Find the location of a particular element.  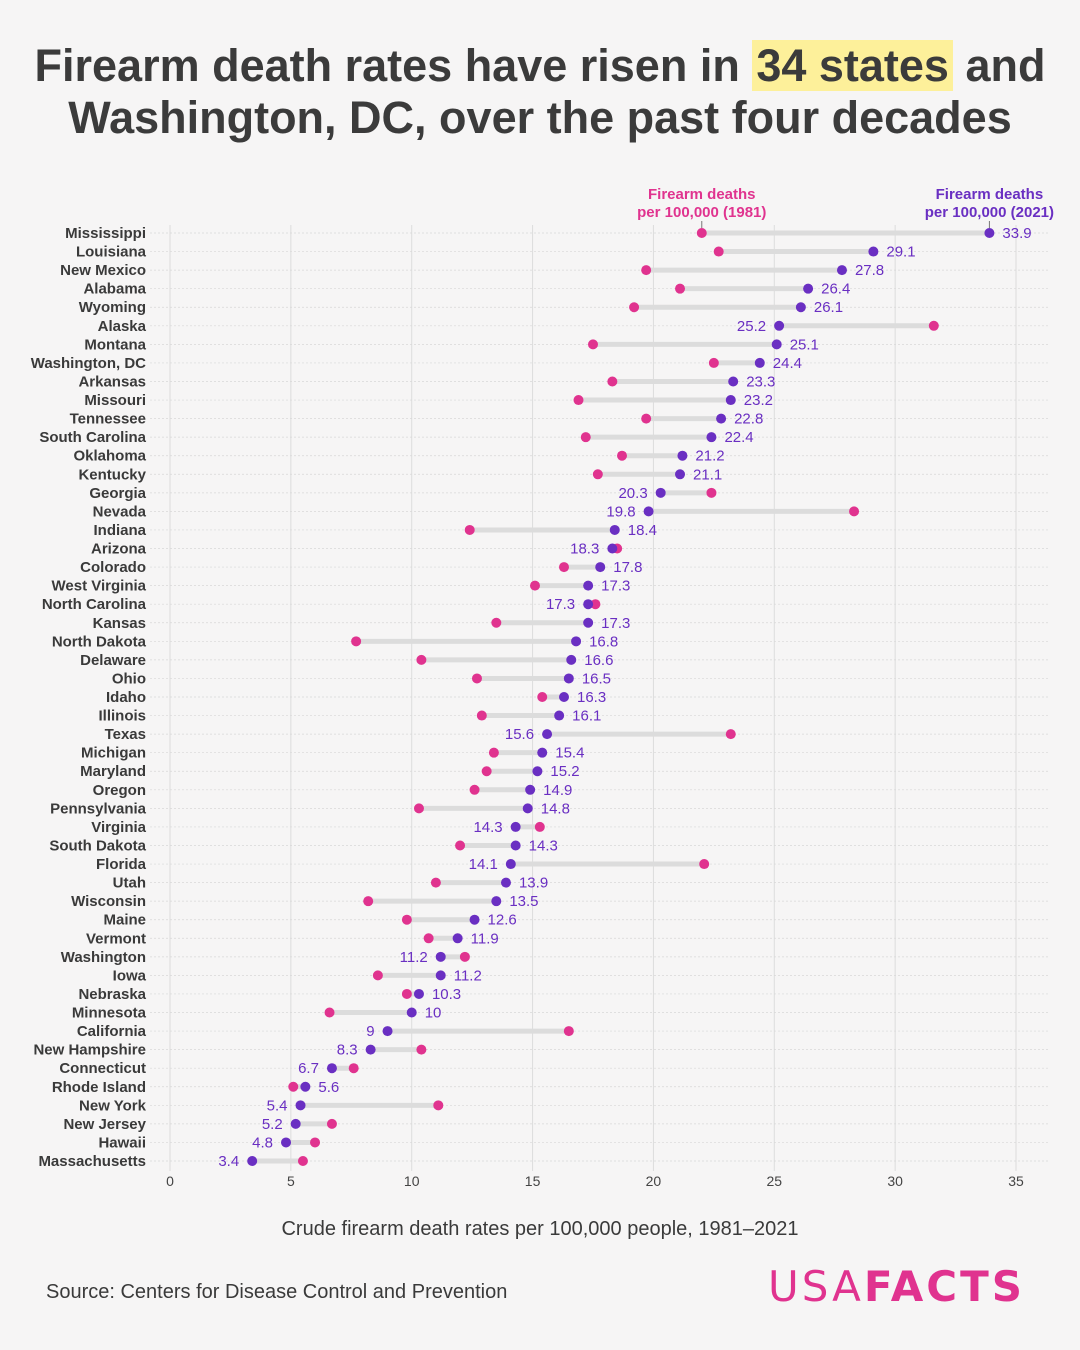

x-tick-label: 20 is located at coordinates (654, 1181).